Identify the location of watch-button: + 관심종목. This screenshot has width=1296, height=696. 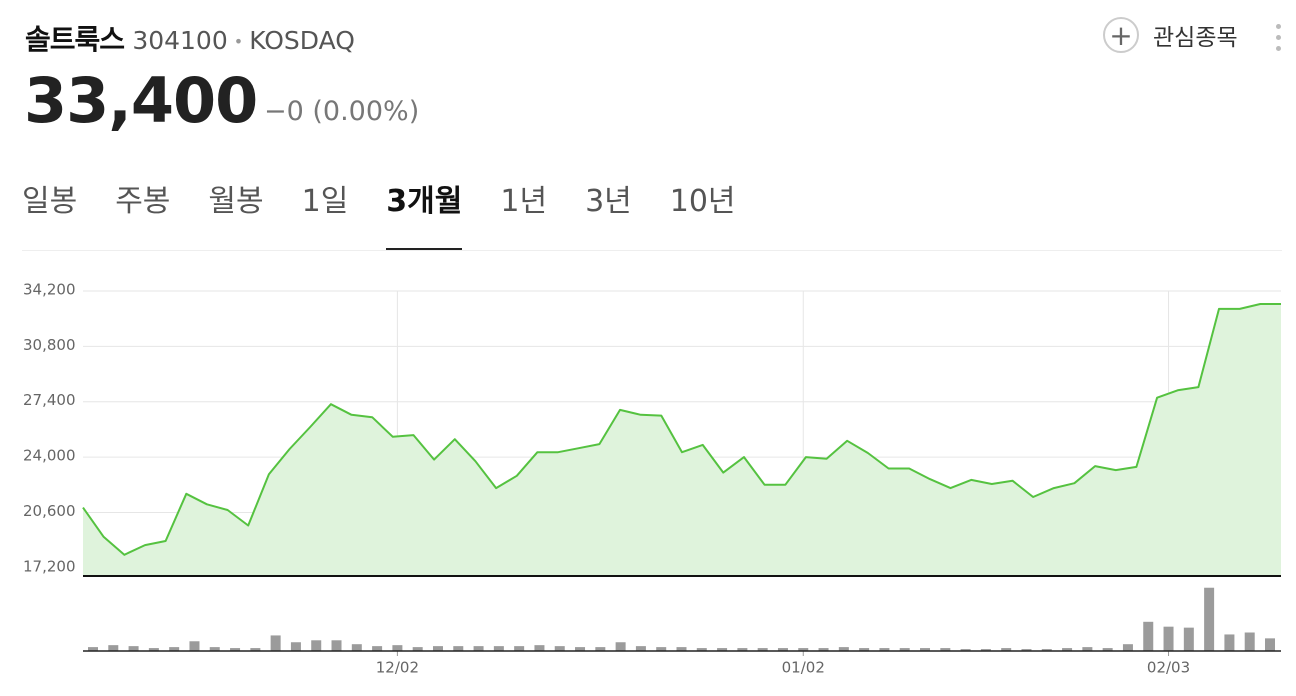
(1170, 35).